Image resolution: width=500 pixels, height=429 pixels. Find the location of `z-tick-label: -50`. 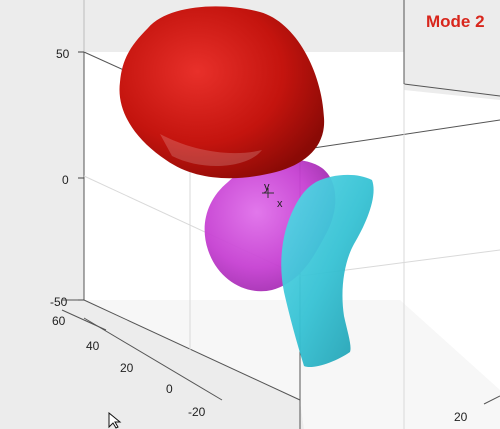

z-tick-label: -50 is located at coordinates (59, 302).